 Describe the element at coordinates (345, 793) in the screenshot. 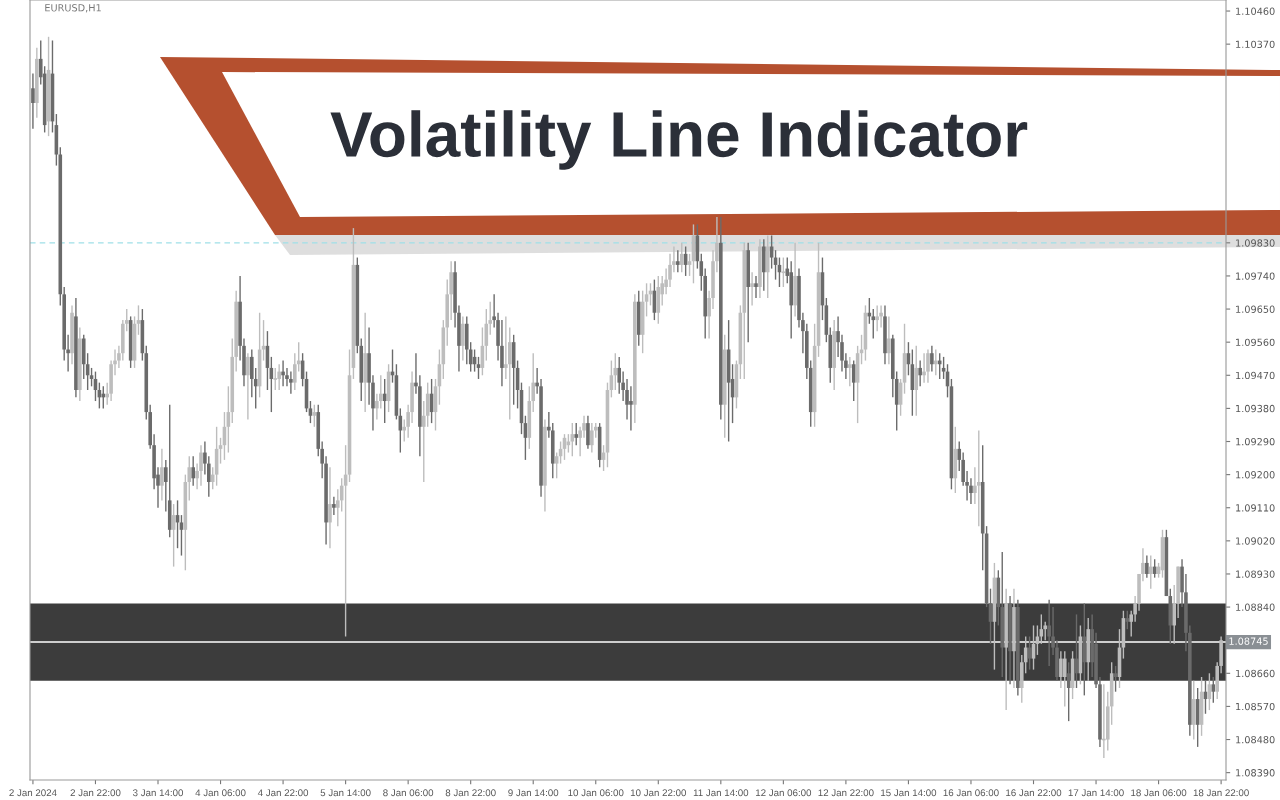

I see `x-tick-label: 5 Jan 14:00` at that location.